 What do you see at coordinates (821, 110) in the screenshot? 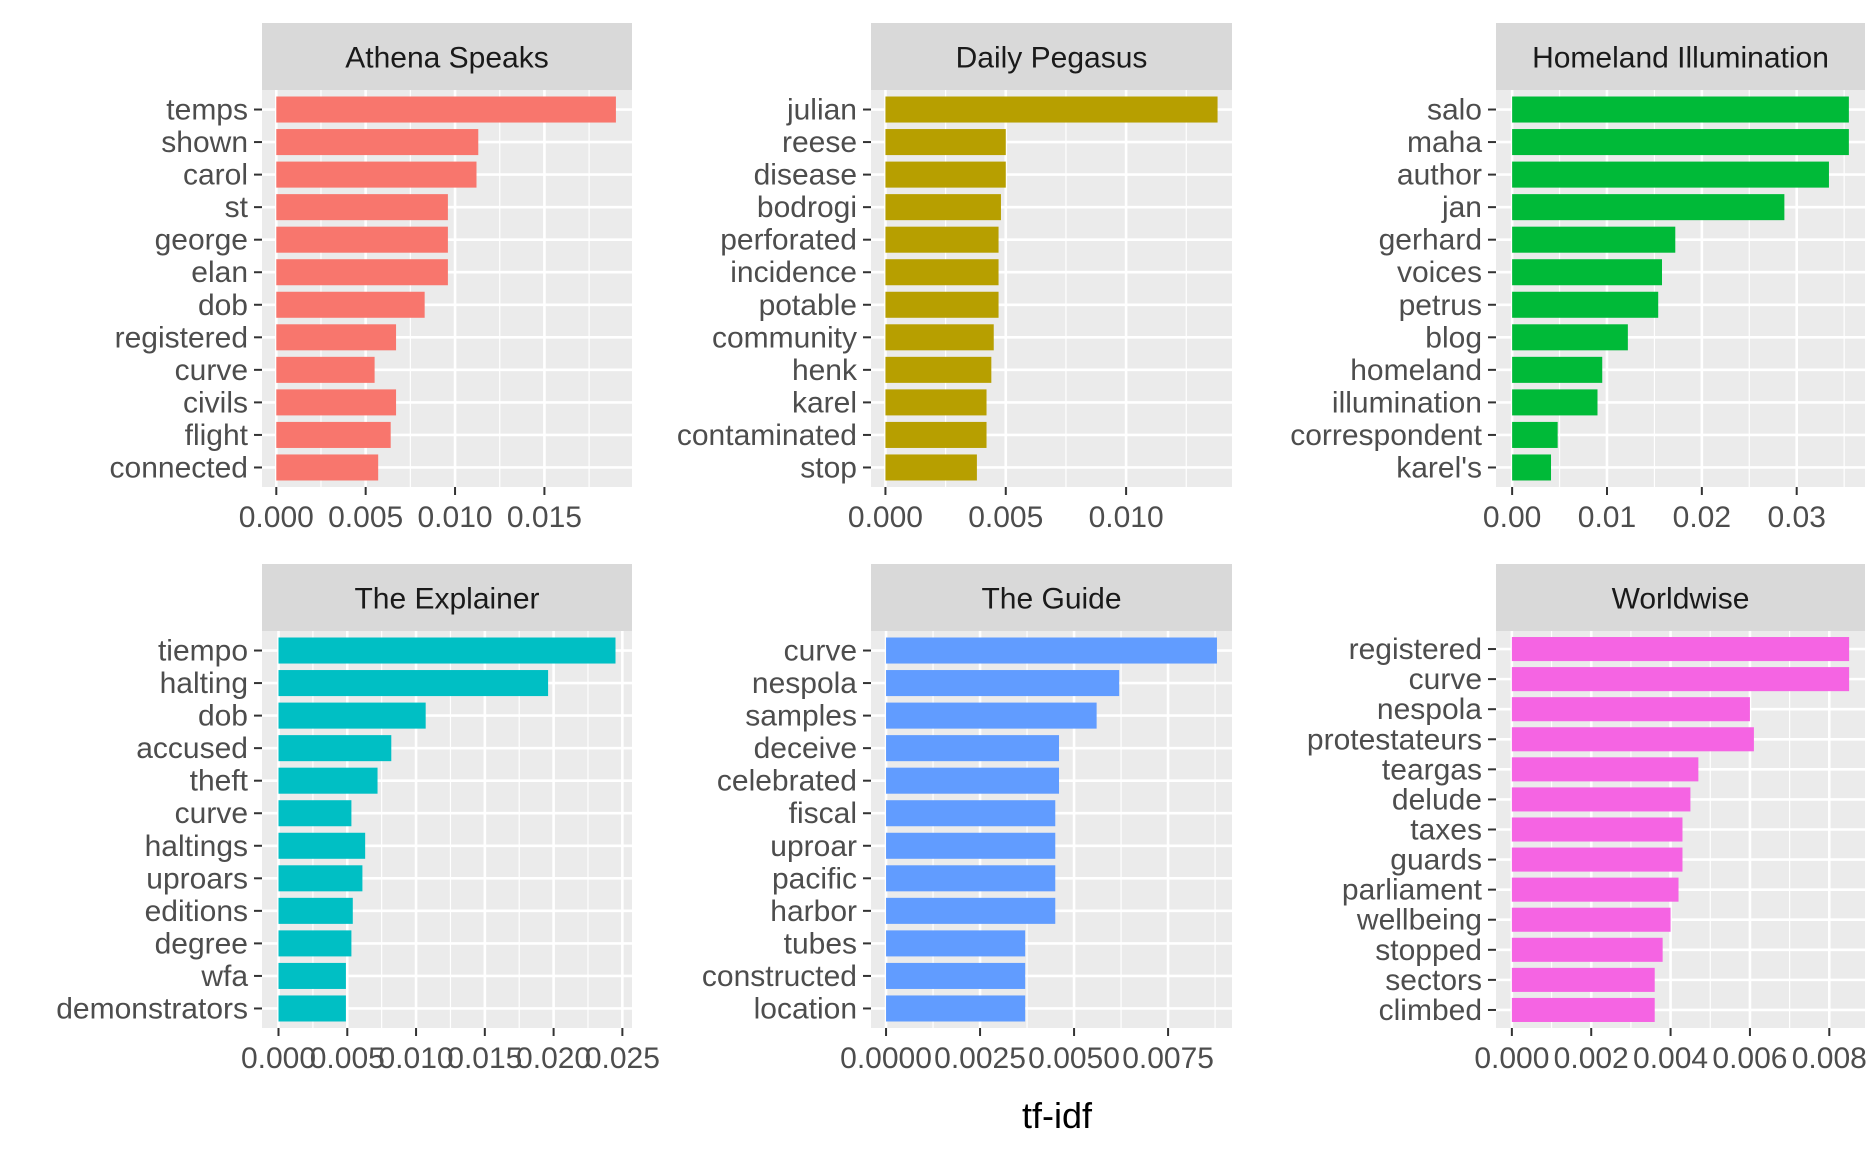
I see `category-label: julian` at bounding box center [821, 110].